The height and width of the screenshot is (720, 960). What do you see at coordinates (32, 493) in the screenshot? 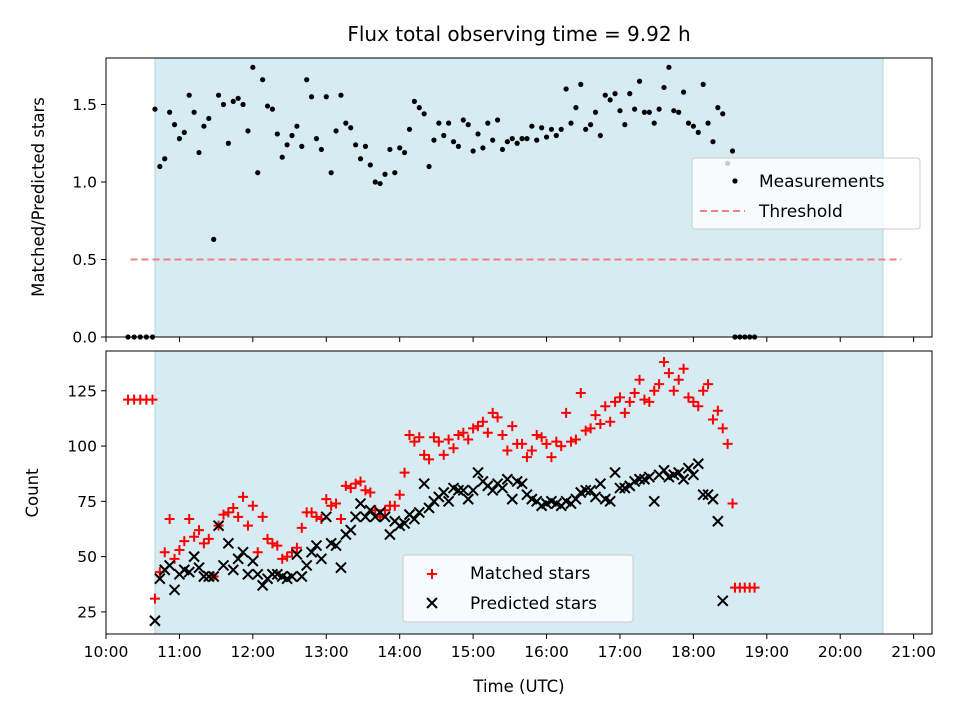
I see `bottom-y-axis-label: Count` at bounding box center [32, 493].